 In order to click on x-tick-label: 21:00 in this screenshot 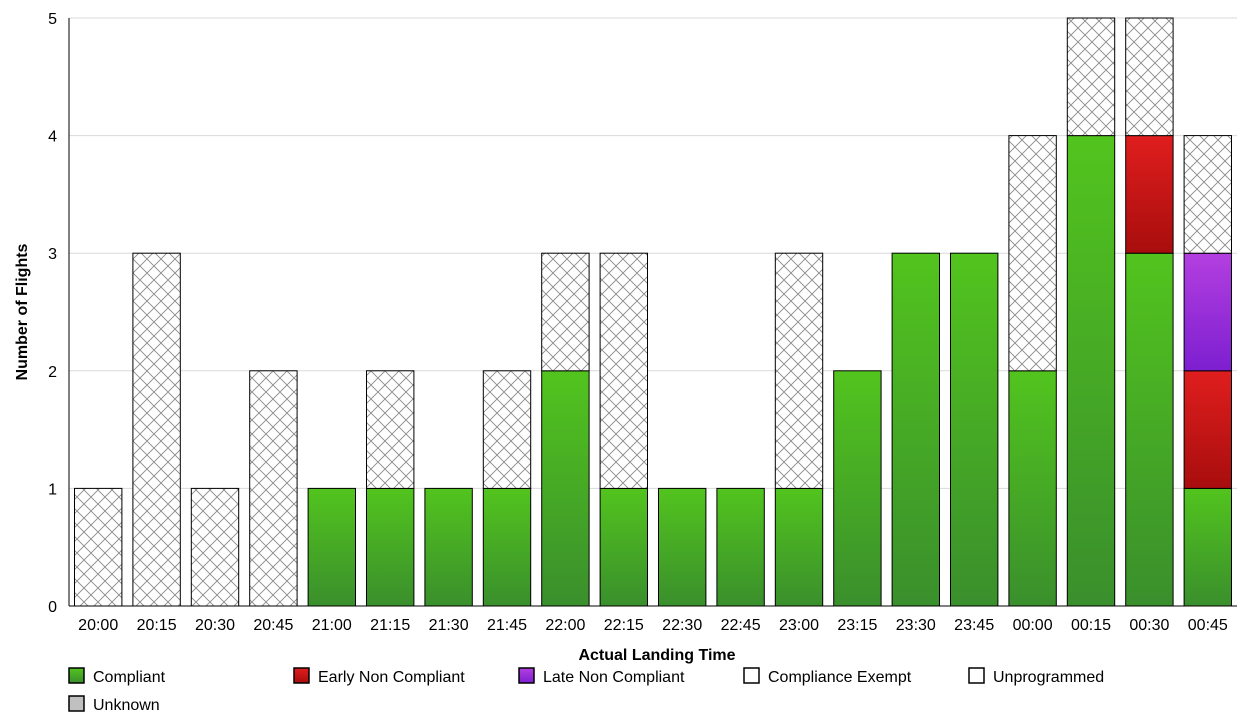, I will do `click(332, 625)`.